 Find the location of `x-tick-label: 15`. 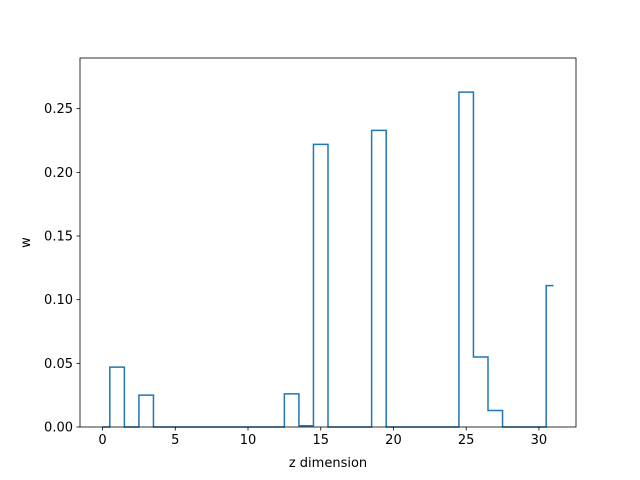

x-tick-label: 15 is located at coordinates (320, 440).